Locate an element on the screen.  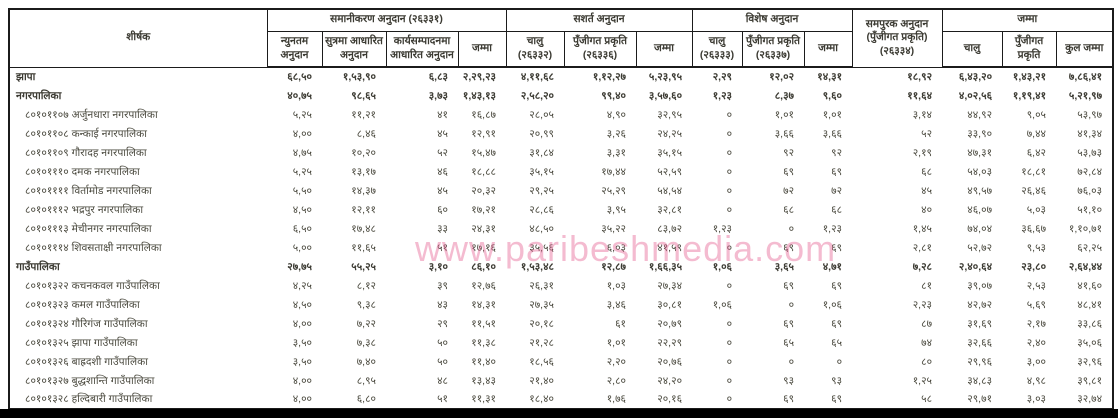
cell-value: २९,९६ is located at coordinates (980, 361).